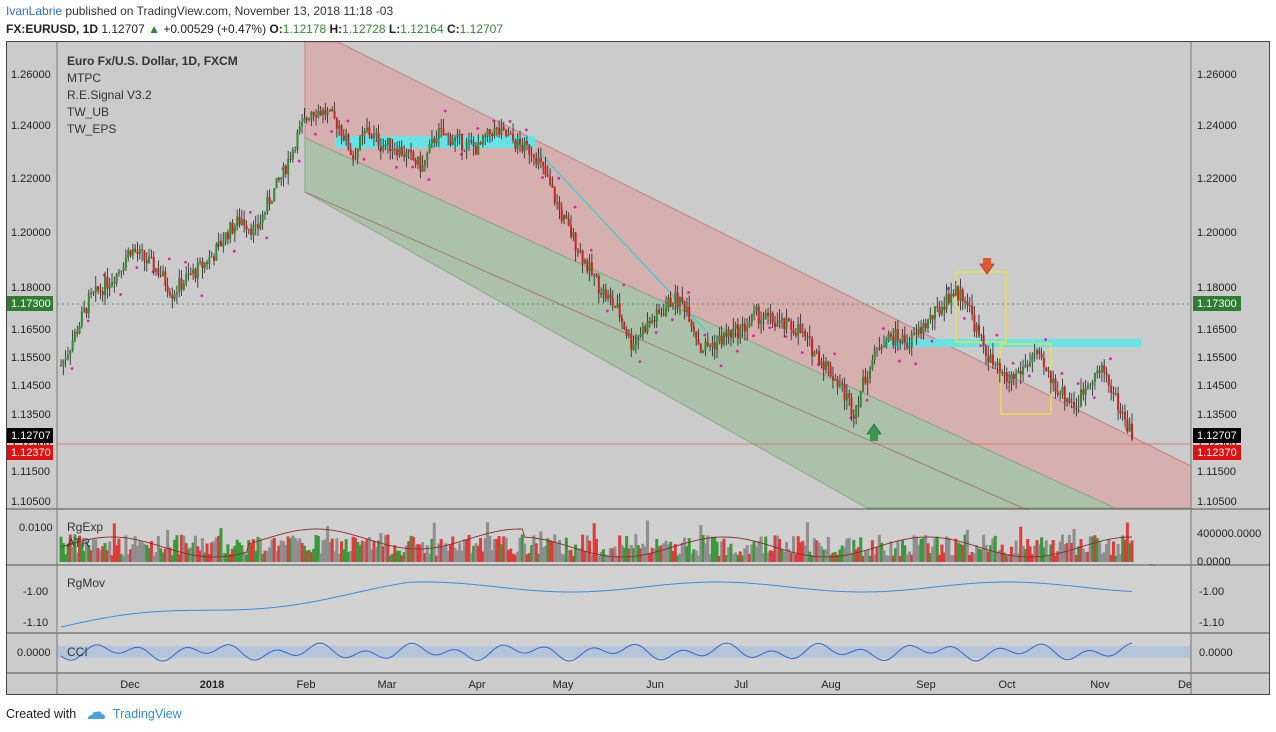 This screenshot has height=732, width=1276. Describe the element at coordinates (874, 437) in the screenshot. I see `up-arrow-stem` at that location.